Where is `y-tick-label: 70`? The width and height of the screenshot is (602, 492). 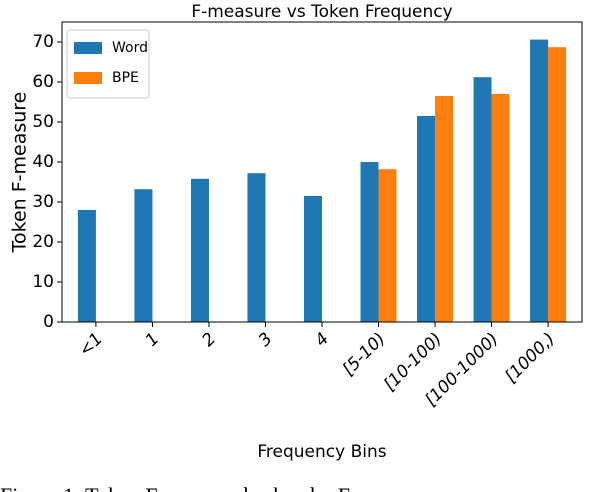
y-tick-label: 70 is located at coordinates (43, 42).